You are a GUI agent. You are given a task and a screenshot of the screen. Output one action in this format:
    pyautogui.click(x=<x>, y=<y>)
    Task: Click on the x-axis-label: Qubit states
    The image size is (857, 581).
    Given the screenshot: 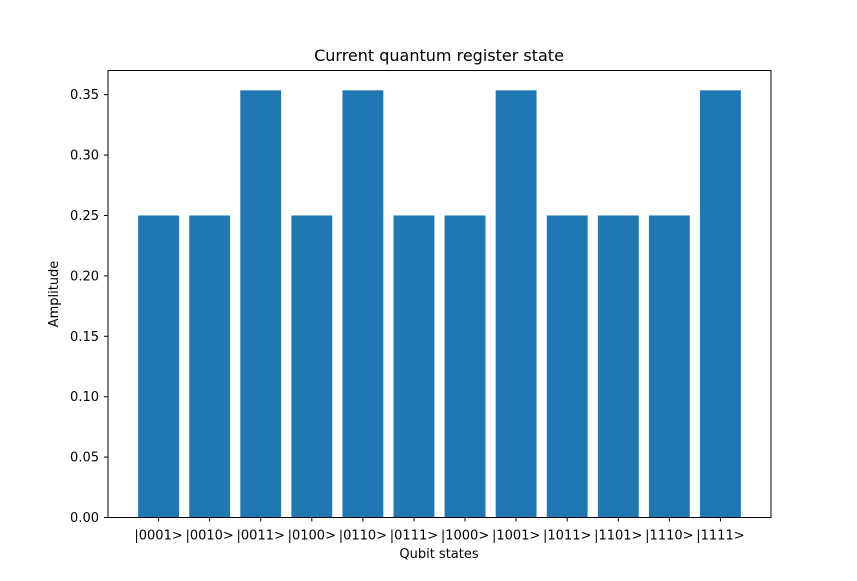 What is the action you would take?
    pyautogui.click(x=438, y=554)
    